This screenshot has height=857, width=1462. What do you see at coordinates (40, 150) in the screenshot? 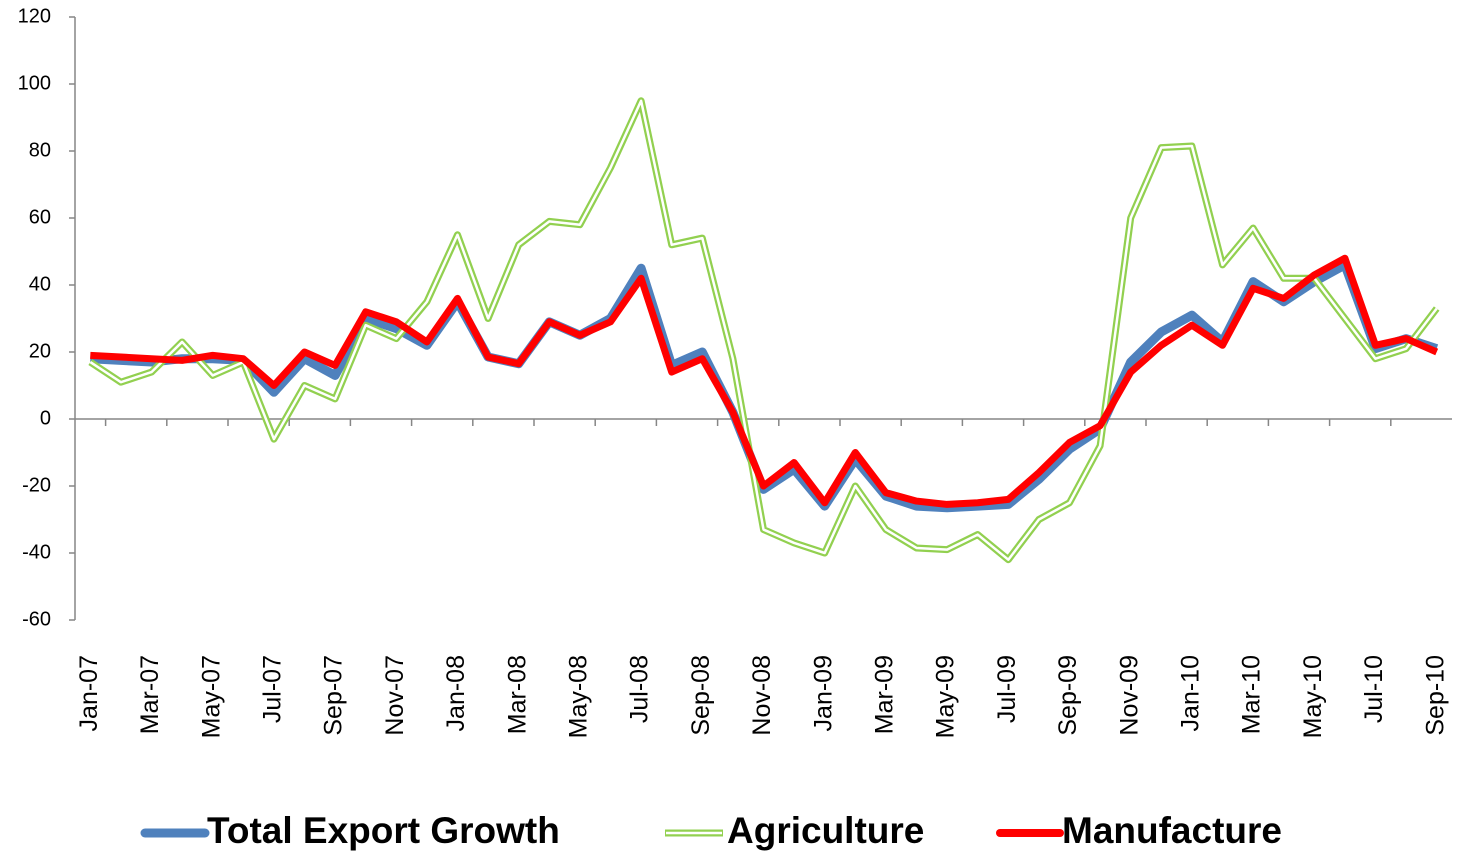
I see `y-tick-label: 80` at bounding box center [40, 150].